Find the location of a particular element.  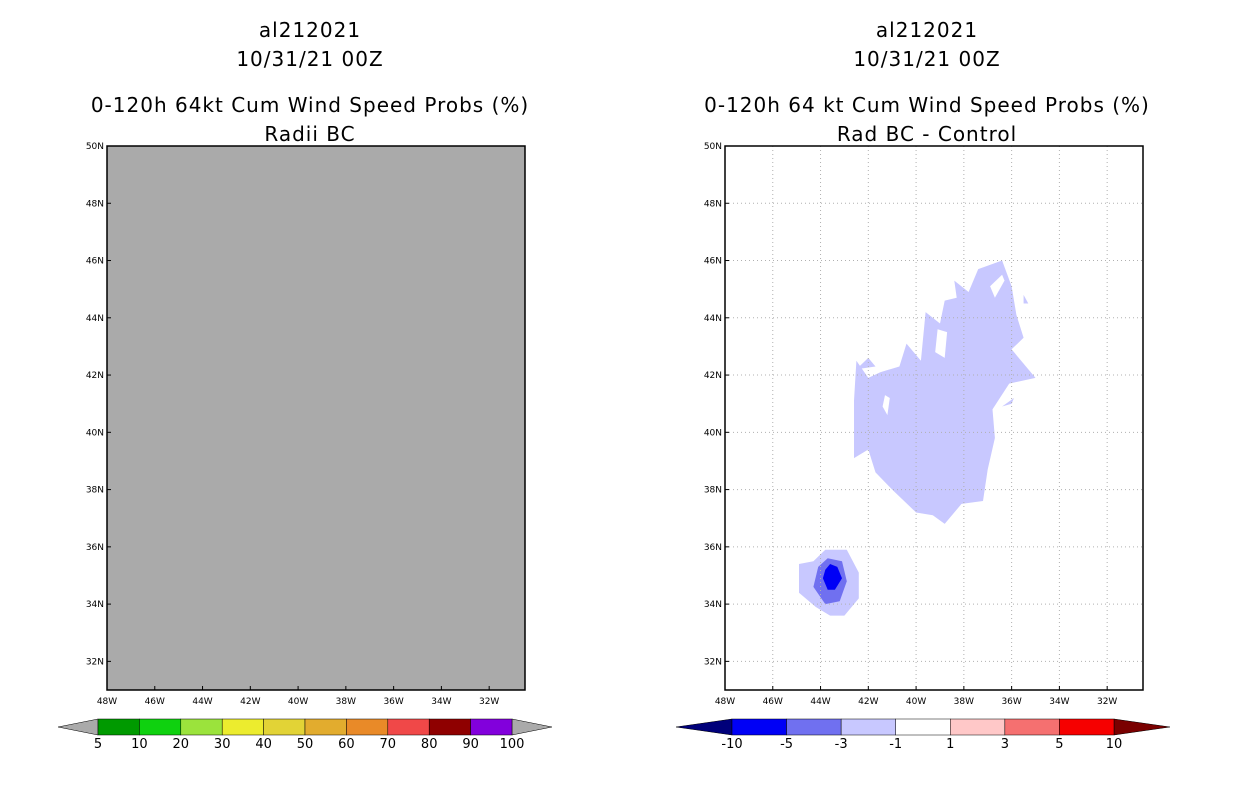

left-storm-id: al212021 is located at coordinates (310, 30).